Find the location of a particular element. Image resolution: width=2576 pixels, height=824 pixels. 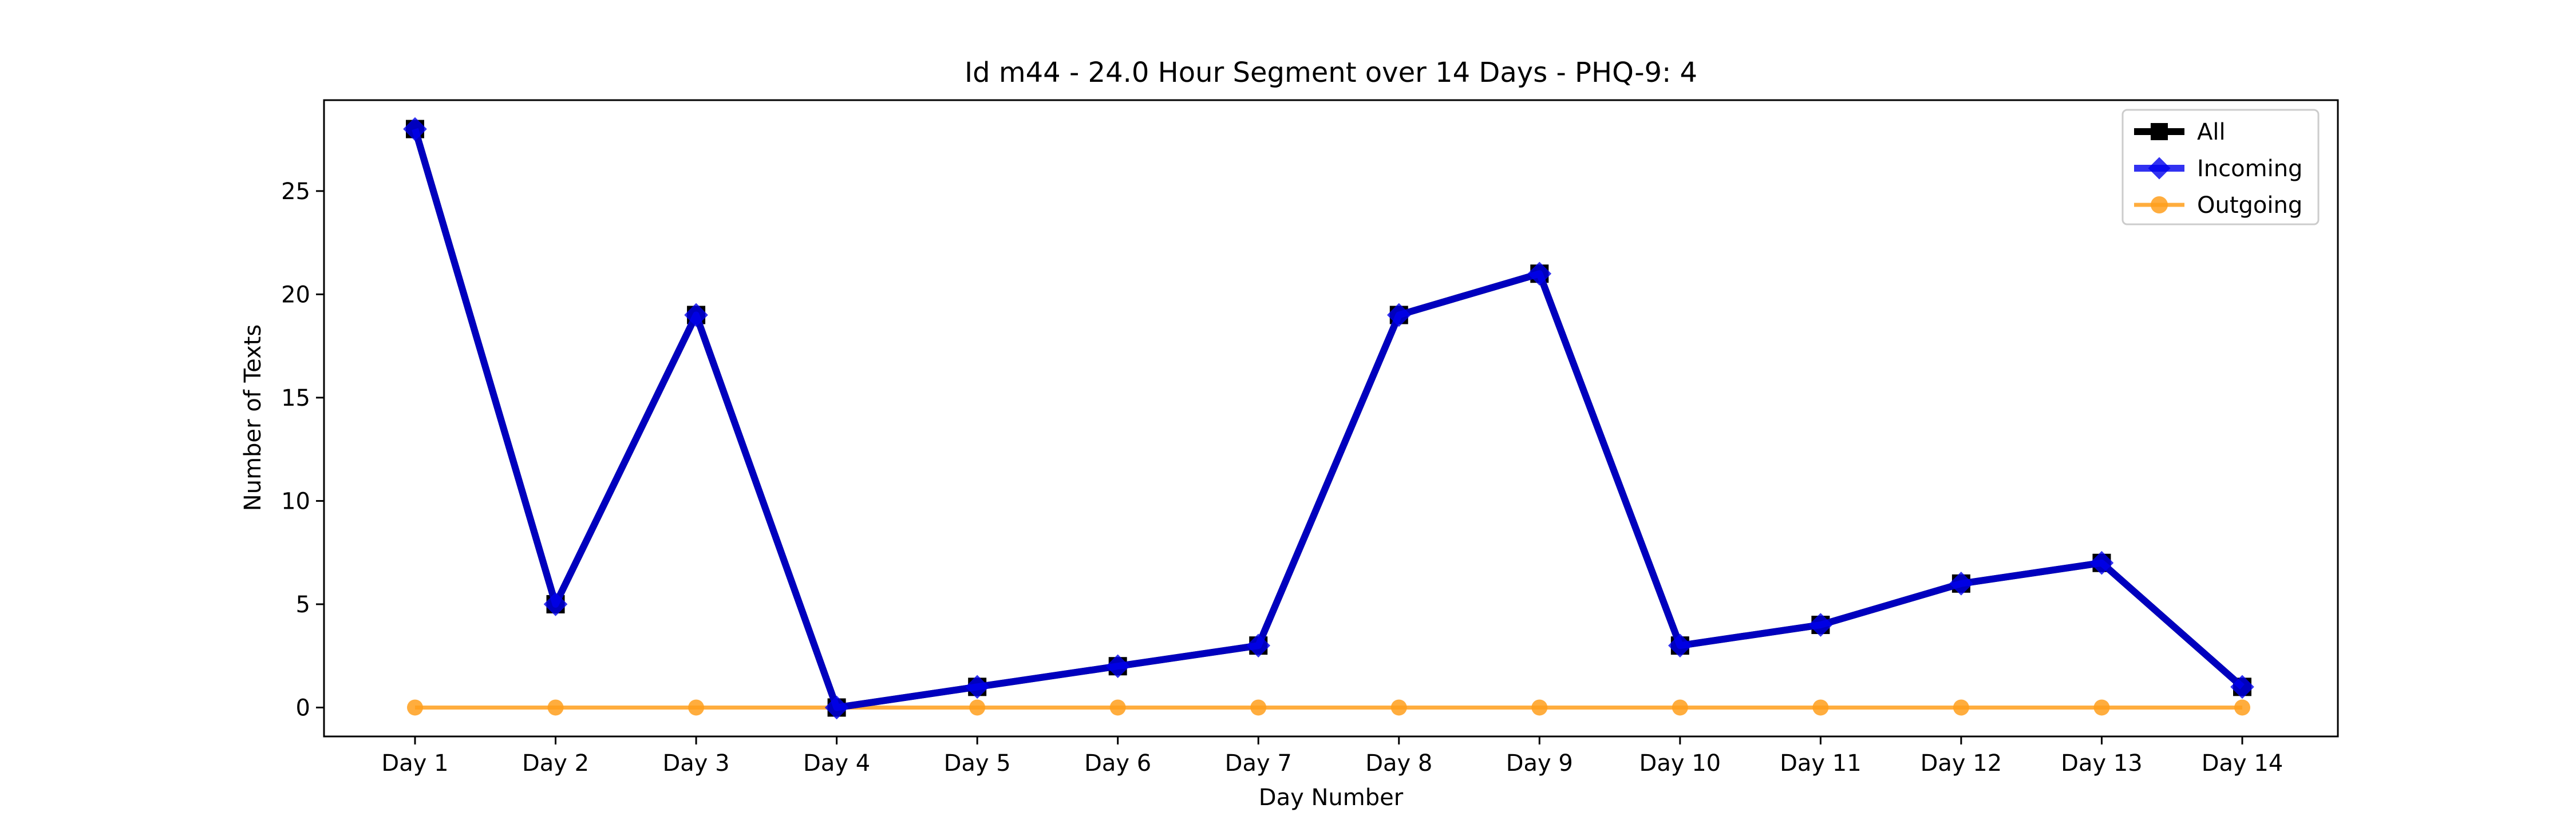

legend-marker-outgoing is located at coordinates (2159, 204).